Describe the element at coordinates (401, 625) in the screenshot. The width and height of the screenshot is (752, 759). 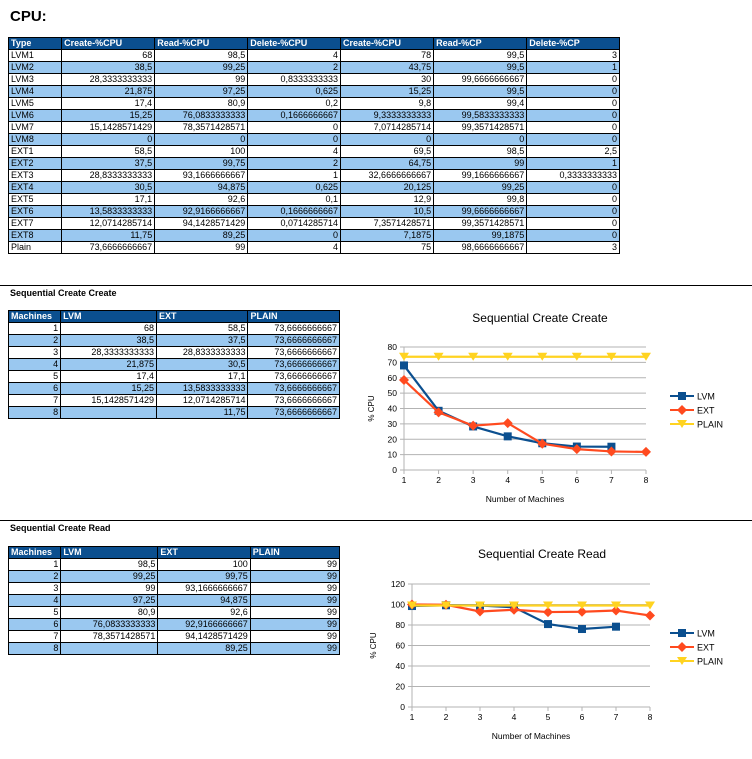
I see `y-tick-label: 80` at that location.